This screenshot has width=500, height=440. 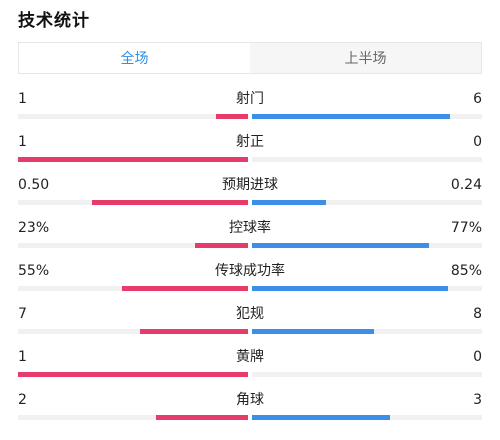 I want to click on home-value: 7, so click(x=22, y=314).